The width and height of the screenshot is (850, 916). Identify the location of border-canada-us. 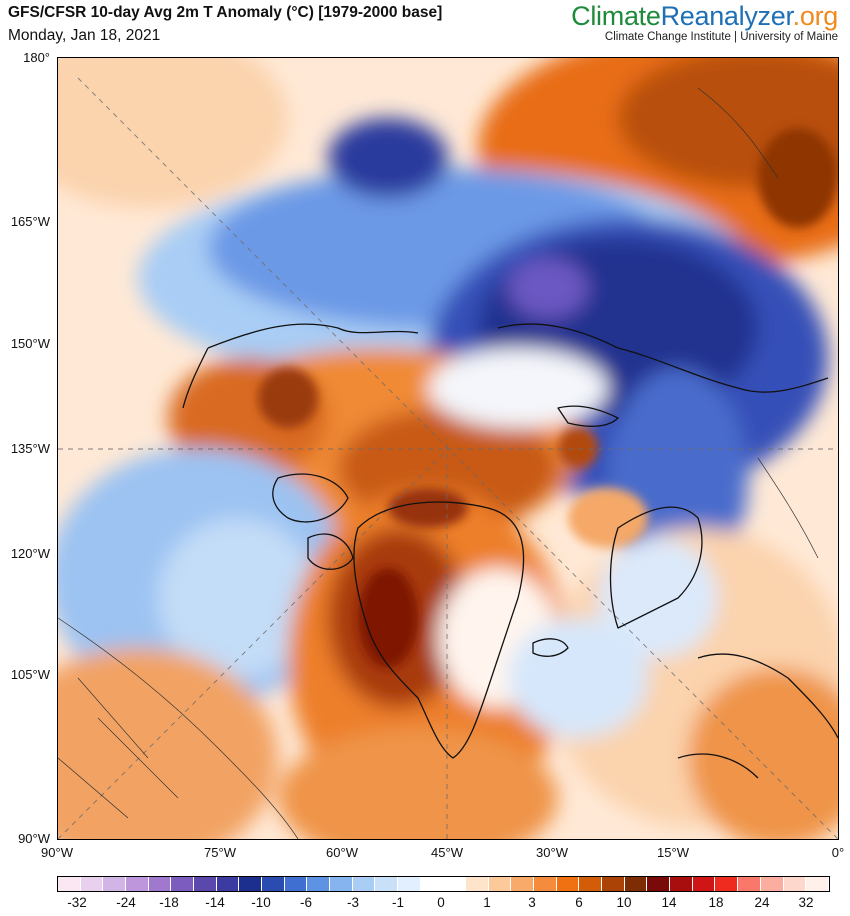
(178, 728).